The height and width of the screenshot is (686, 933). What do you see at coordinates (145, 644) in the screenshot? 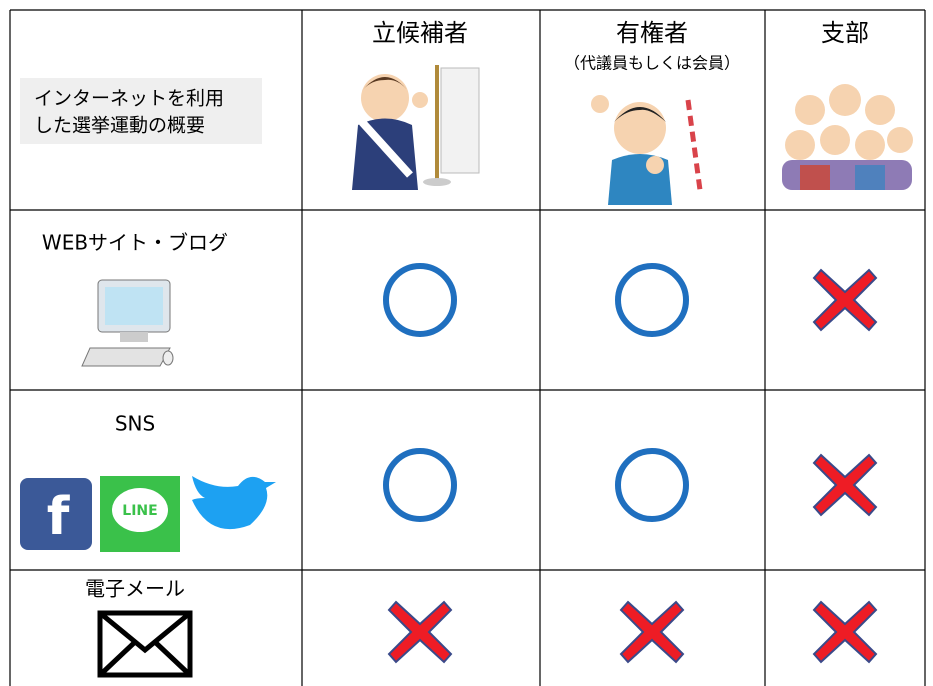
I see `envelope-icon` at bounding box center [145, 644].